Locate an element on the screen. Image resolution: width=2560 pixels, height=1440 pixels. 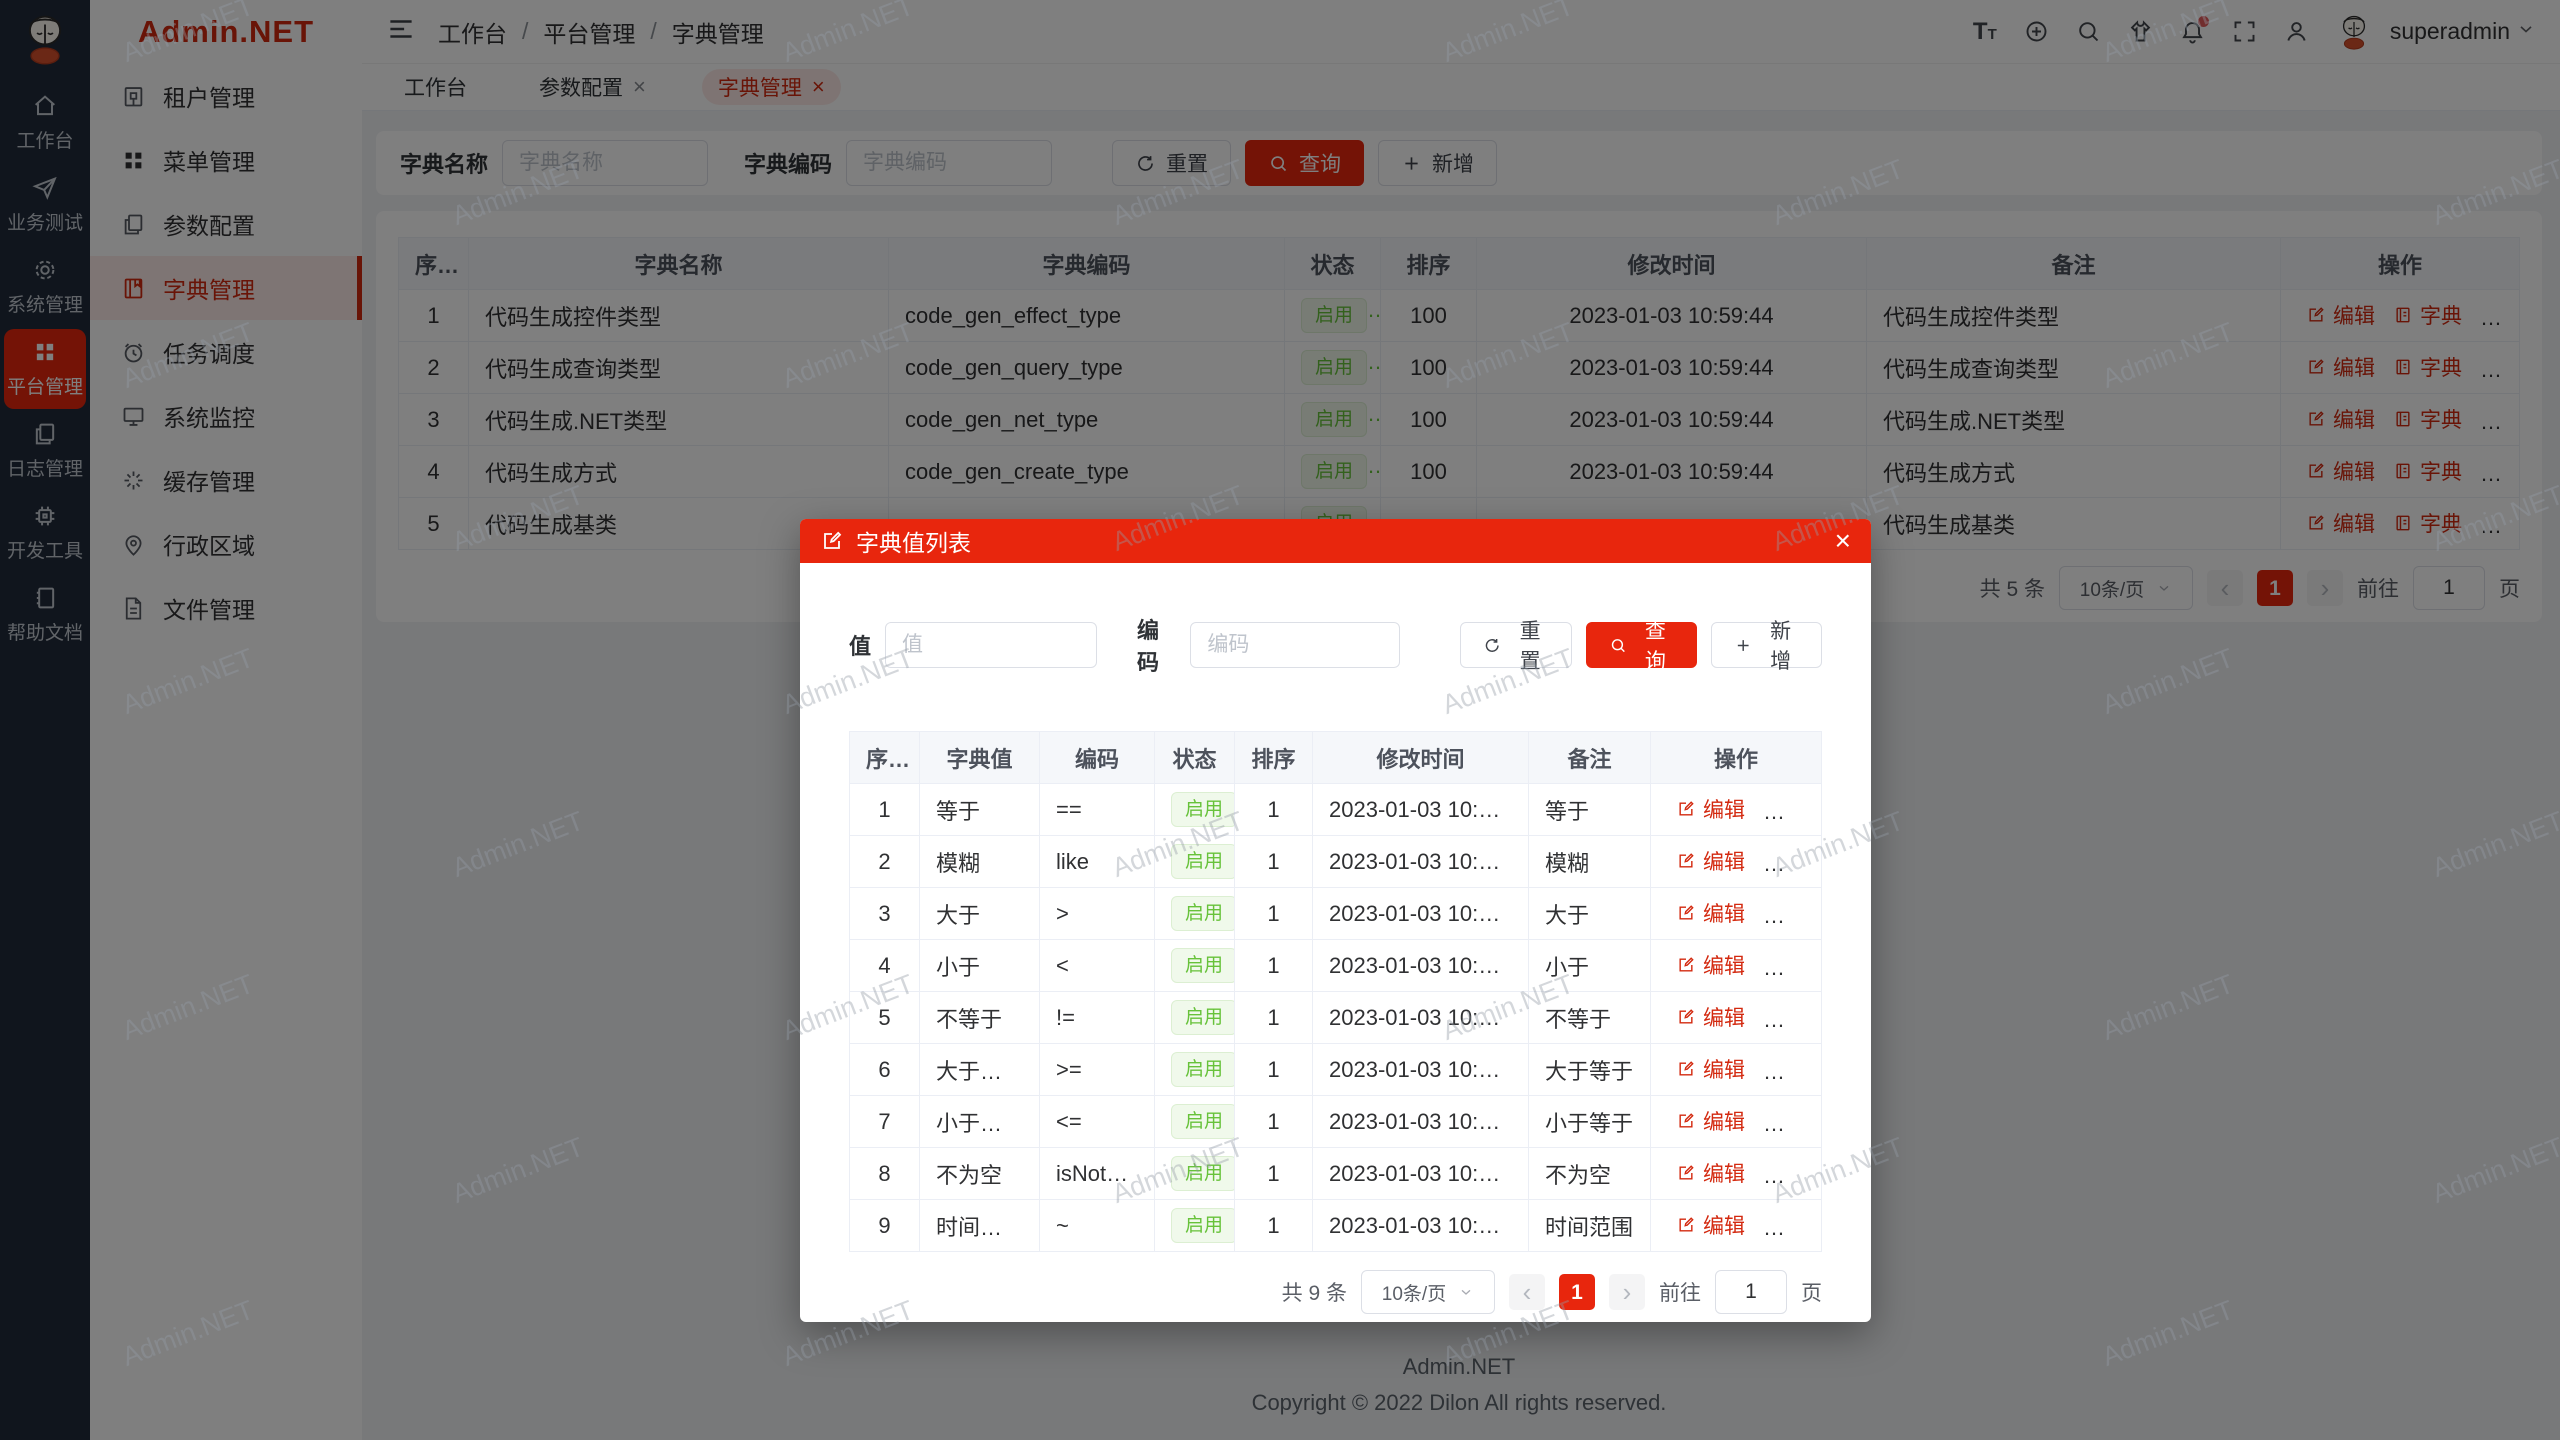
goto-page-input is located at coordinates (1751, 1292).